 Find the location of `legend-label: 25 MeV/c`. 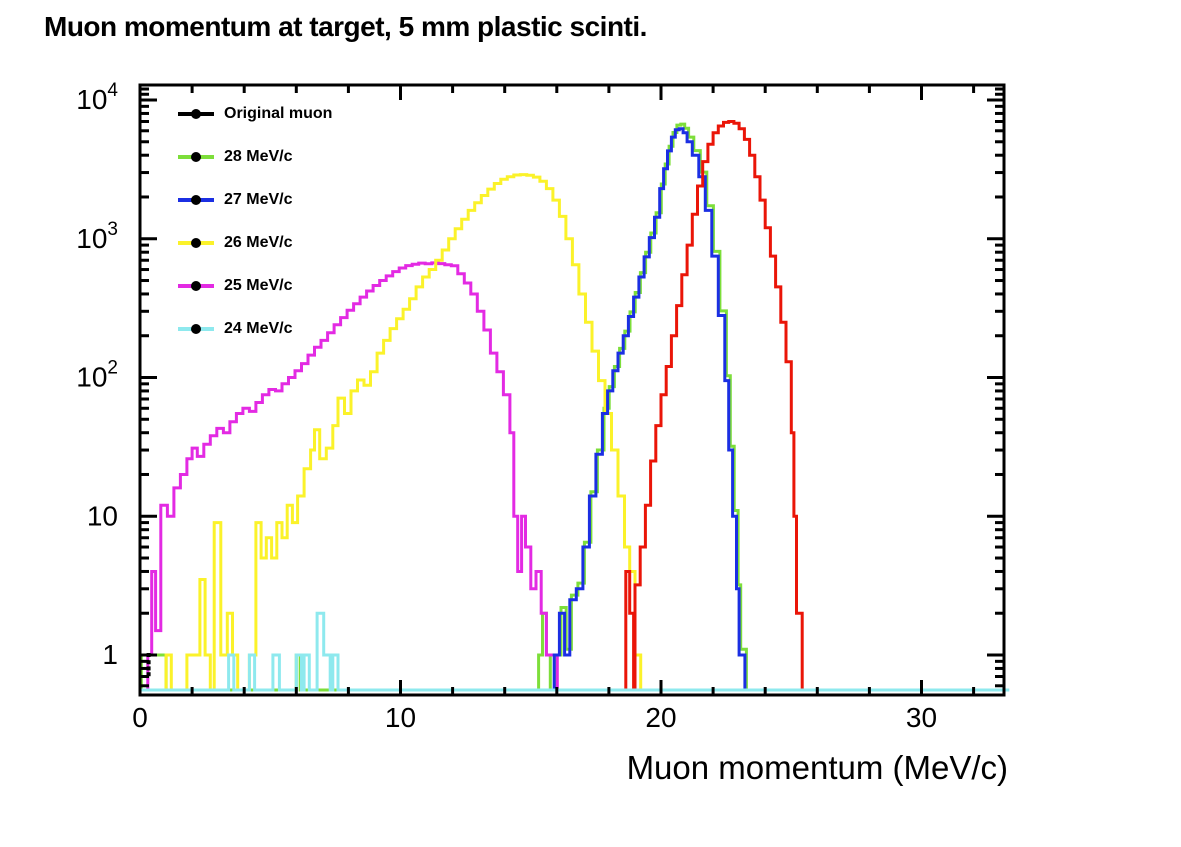

legend-label: 25 MeV/c is located at coordinates (258, 285).